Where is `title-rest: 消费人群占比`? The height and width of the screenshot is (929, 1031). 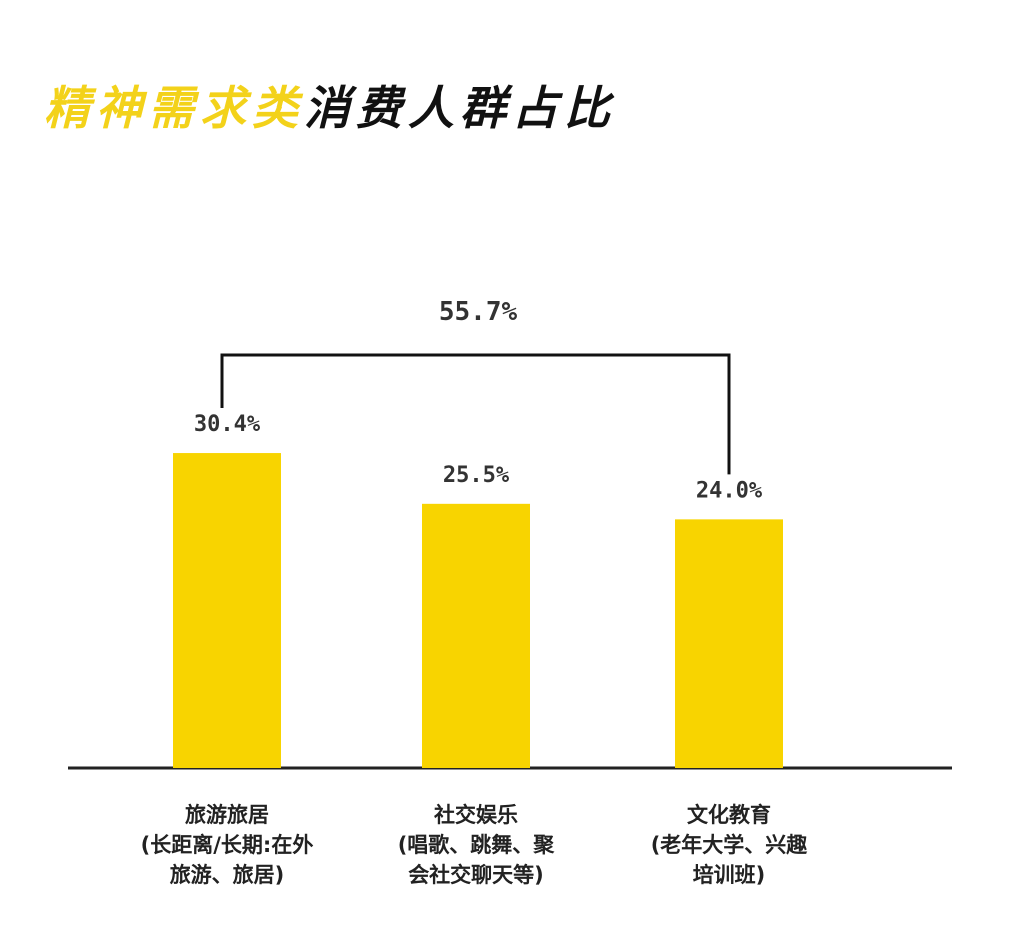 title-rest: 消费人群占比 is located at coordinates (460, 108).